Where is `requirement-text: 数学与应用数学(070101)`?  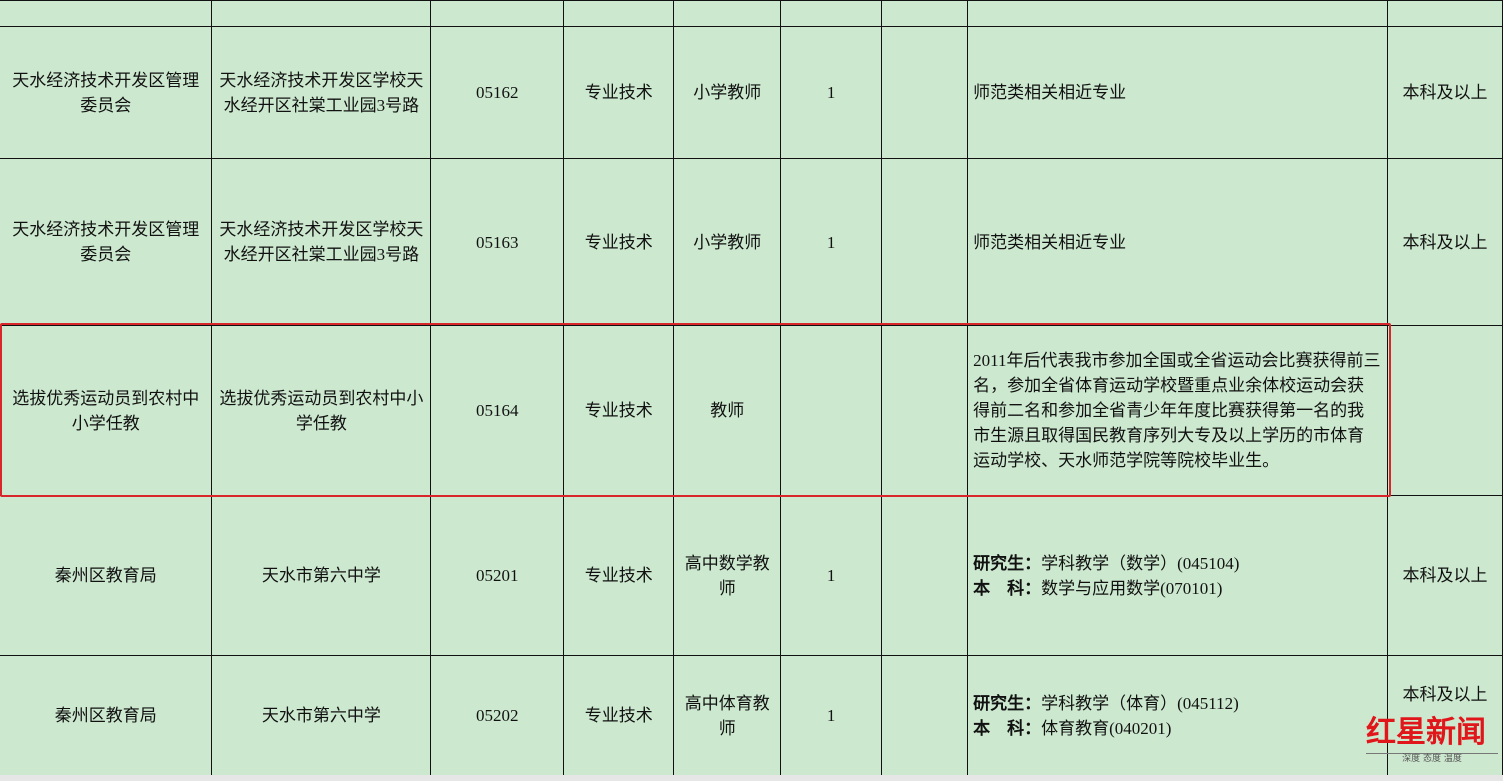 requirement-text: 数学与应用数学(070101) is located at coordinates (1132, 588).